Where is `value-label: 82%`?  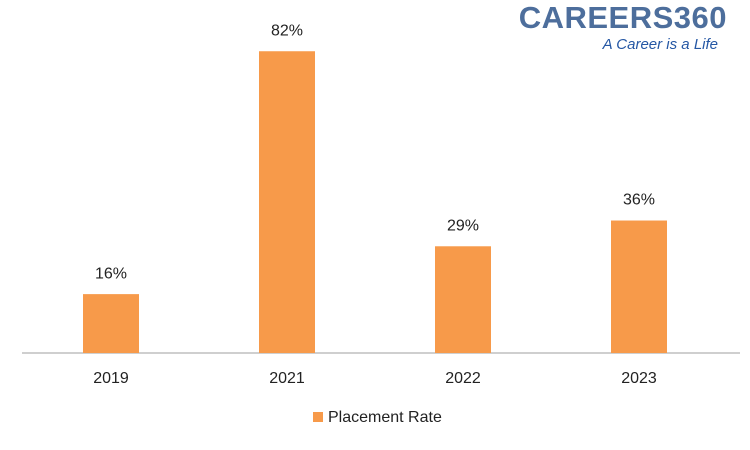
value-label: 82% is located at coordinates (287, 30).